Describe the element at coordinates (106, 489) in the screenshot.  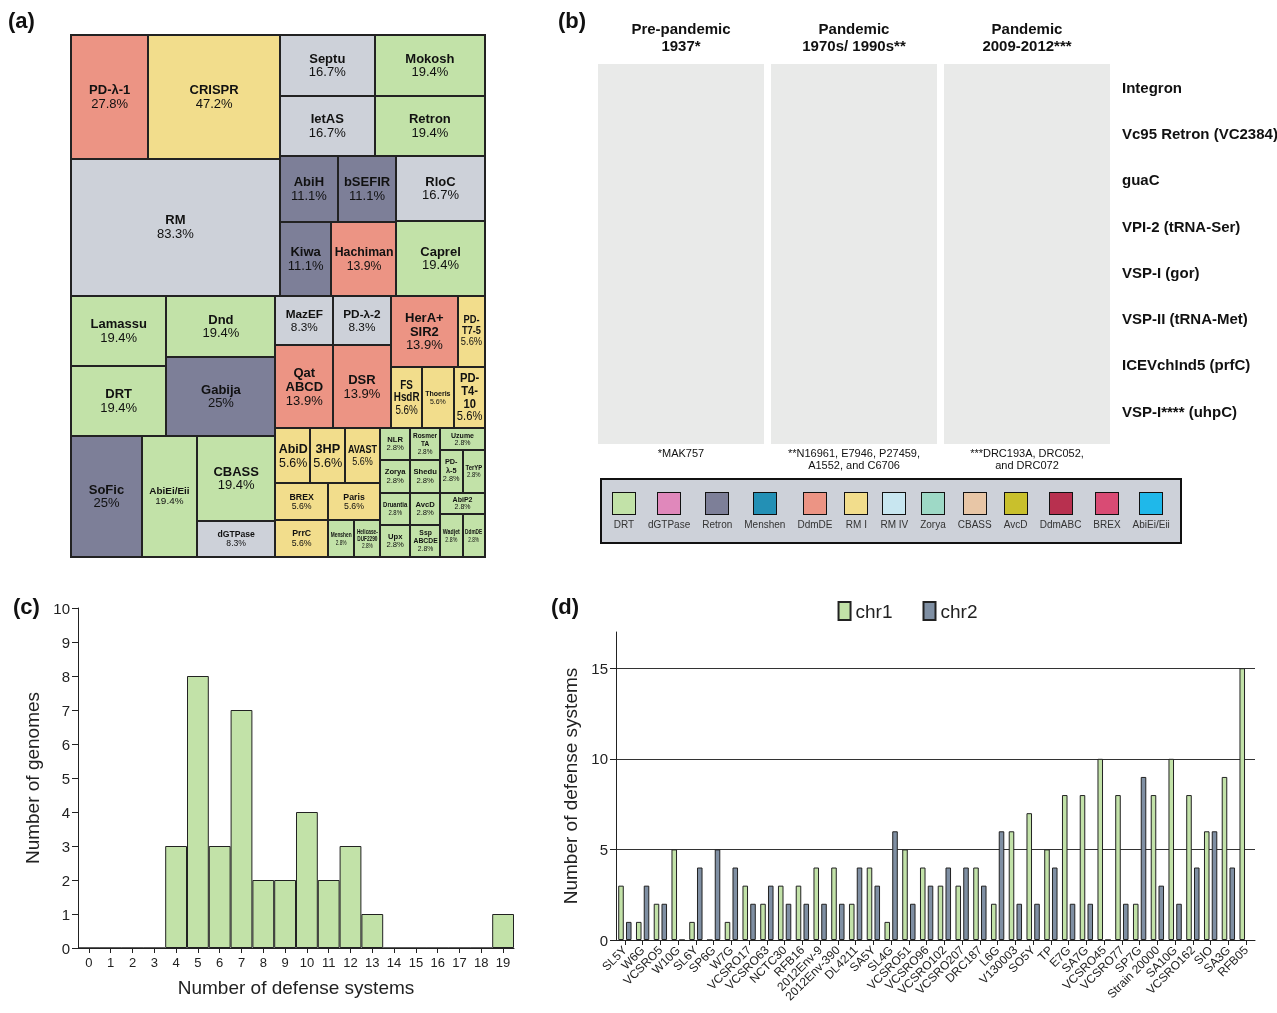
I see `category-label: SoFic` at that location.